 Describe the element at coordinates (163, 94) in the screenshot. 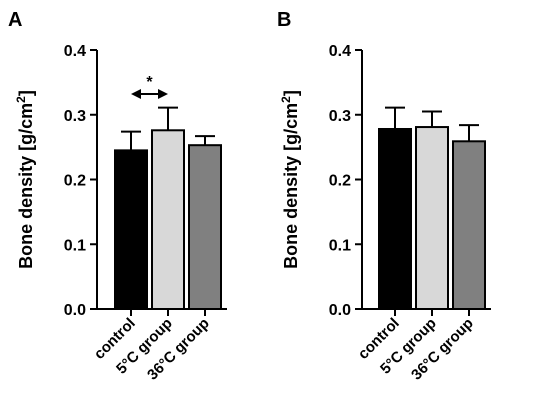

I see `arrowhead-right` at that location.